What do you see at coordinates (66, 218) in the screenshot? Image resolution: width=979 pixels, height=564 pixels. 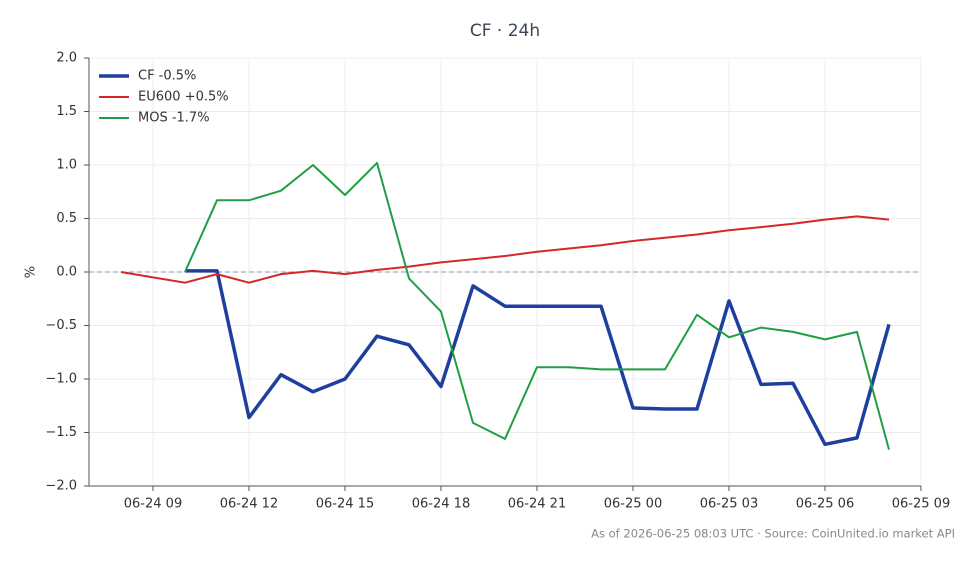 I see `y-tick-label: 0.5` at bounding box center [66, 218].